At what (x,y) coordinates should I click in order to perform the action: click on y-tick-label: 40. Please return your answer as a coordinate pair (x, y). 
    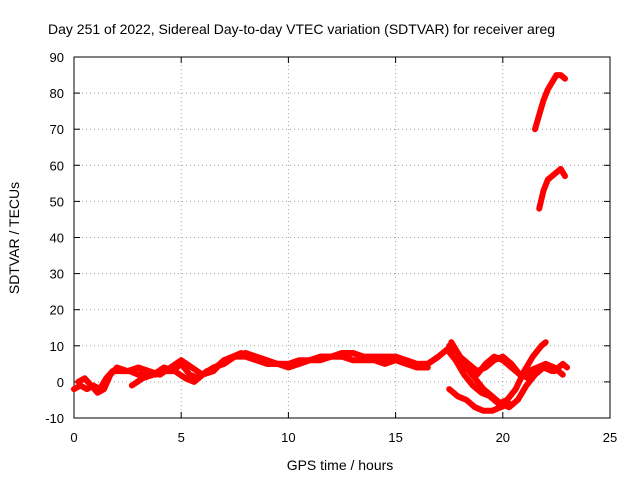
    Looking at the image, I should click on (57, 238).